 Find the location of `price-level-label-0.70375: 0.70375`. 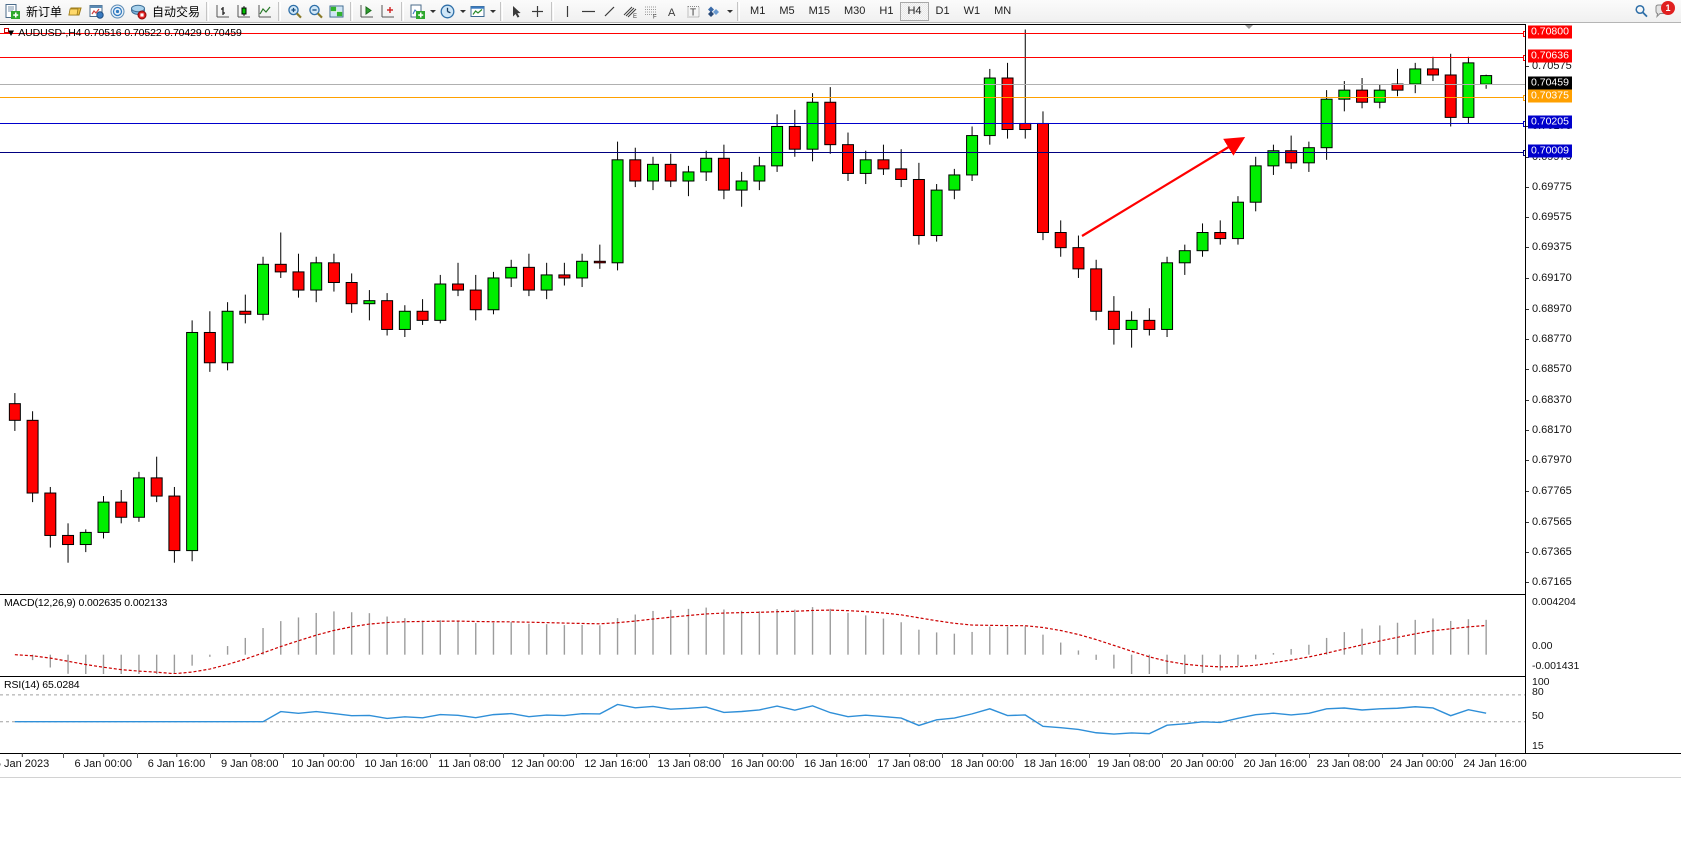

price-level-label-0.70375: 0.70375 is located at coordinates (1550, 96).